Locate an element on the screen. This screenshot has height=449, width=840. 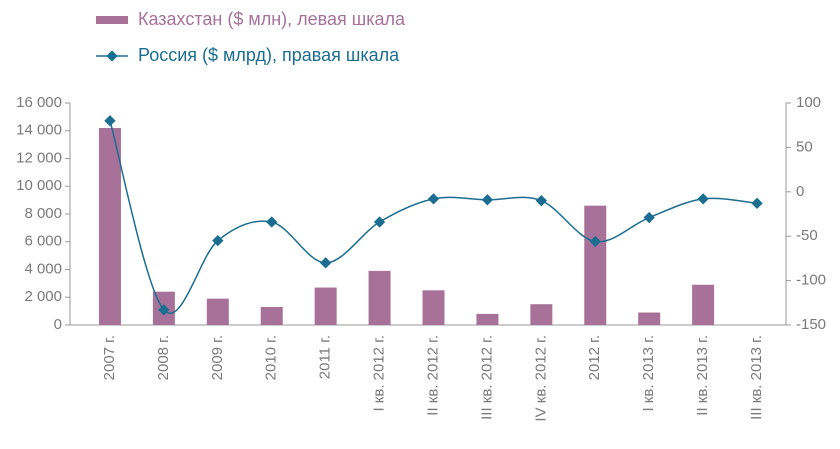
legend-label: Казахстан ($ млн), левая шкала is located at coordinates (272, 19).